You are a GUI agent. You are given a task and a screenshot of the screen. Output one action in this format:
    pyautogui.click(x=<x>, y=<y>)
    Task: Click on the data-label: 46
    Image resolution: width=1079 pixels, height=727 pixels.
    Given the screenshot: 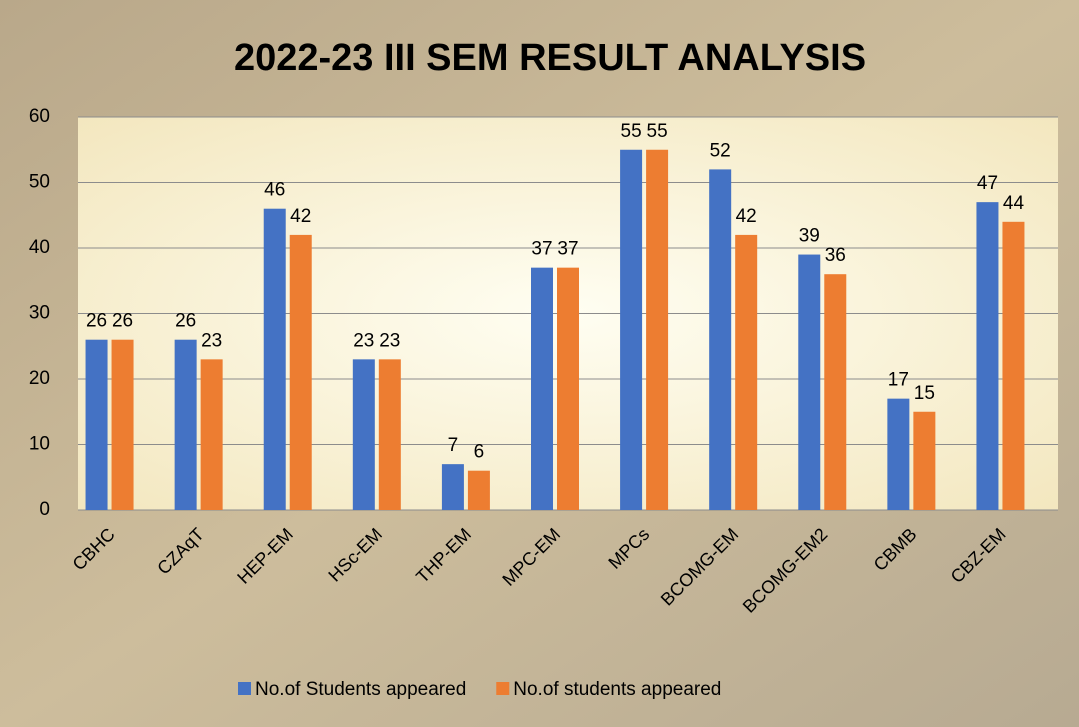 What is the action you would take?
    pyautogui.click(x=274, y=190)
    